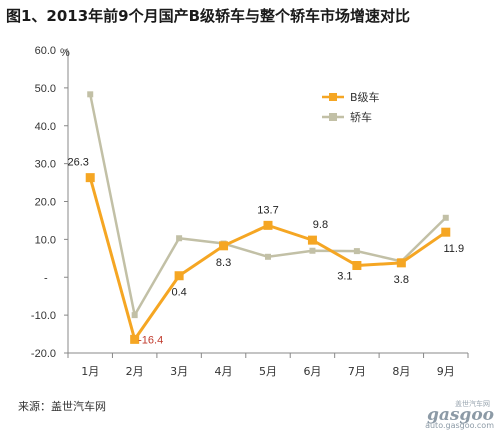 The height and width of the screenshot is (431, 500). Describe the element at coordinates (223, 263) in the screenshot. I see `data-label: 8.3` at that location.